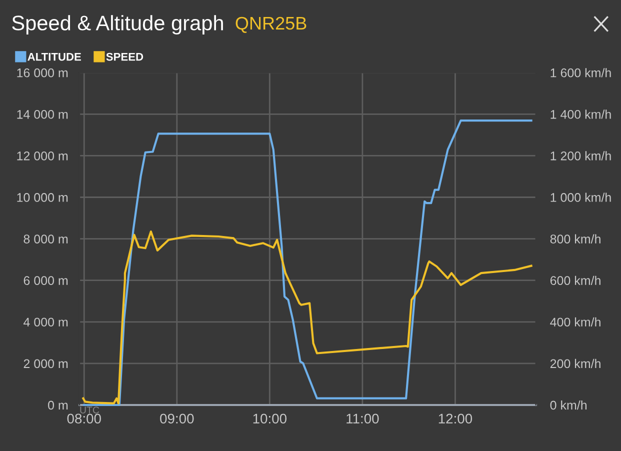 The image size is (621, 451). What do you see at coordinates (580, 155) in the screenshot?
I see `y2-tick-label: 1 200 km/h` at bounding box center [580, 155].